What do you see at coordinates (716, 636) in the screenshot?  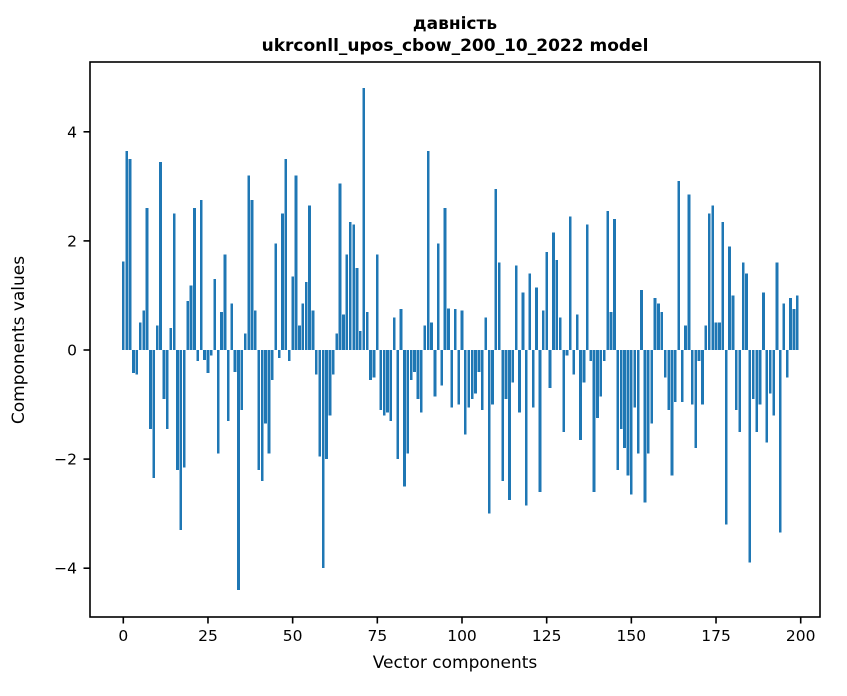 I see `x-tick-label: 175` at bounding box center [716, 636].